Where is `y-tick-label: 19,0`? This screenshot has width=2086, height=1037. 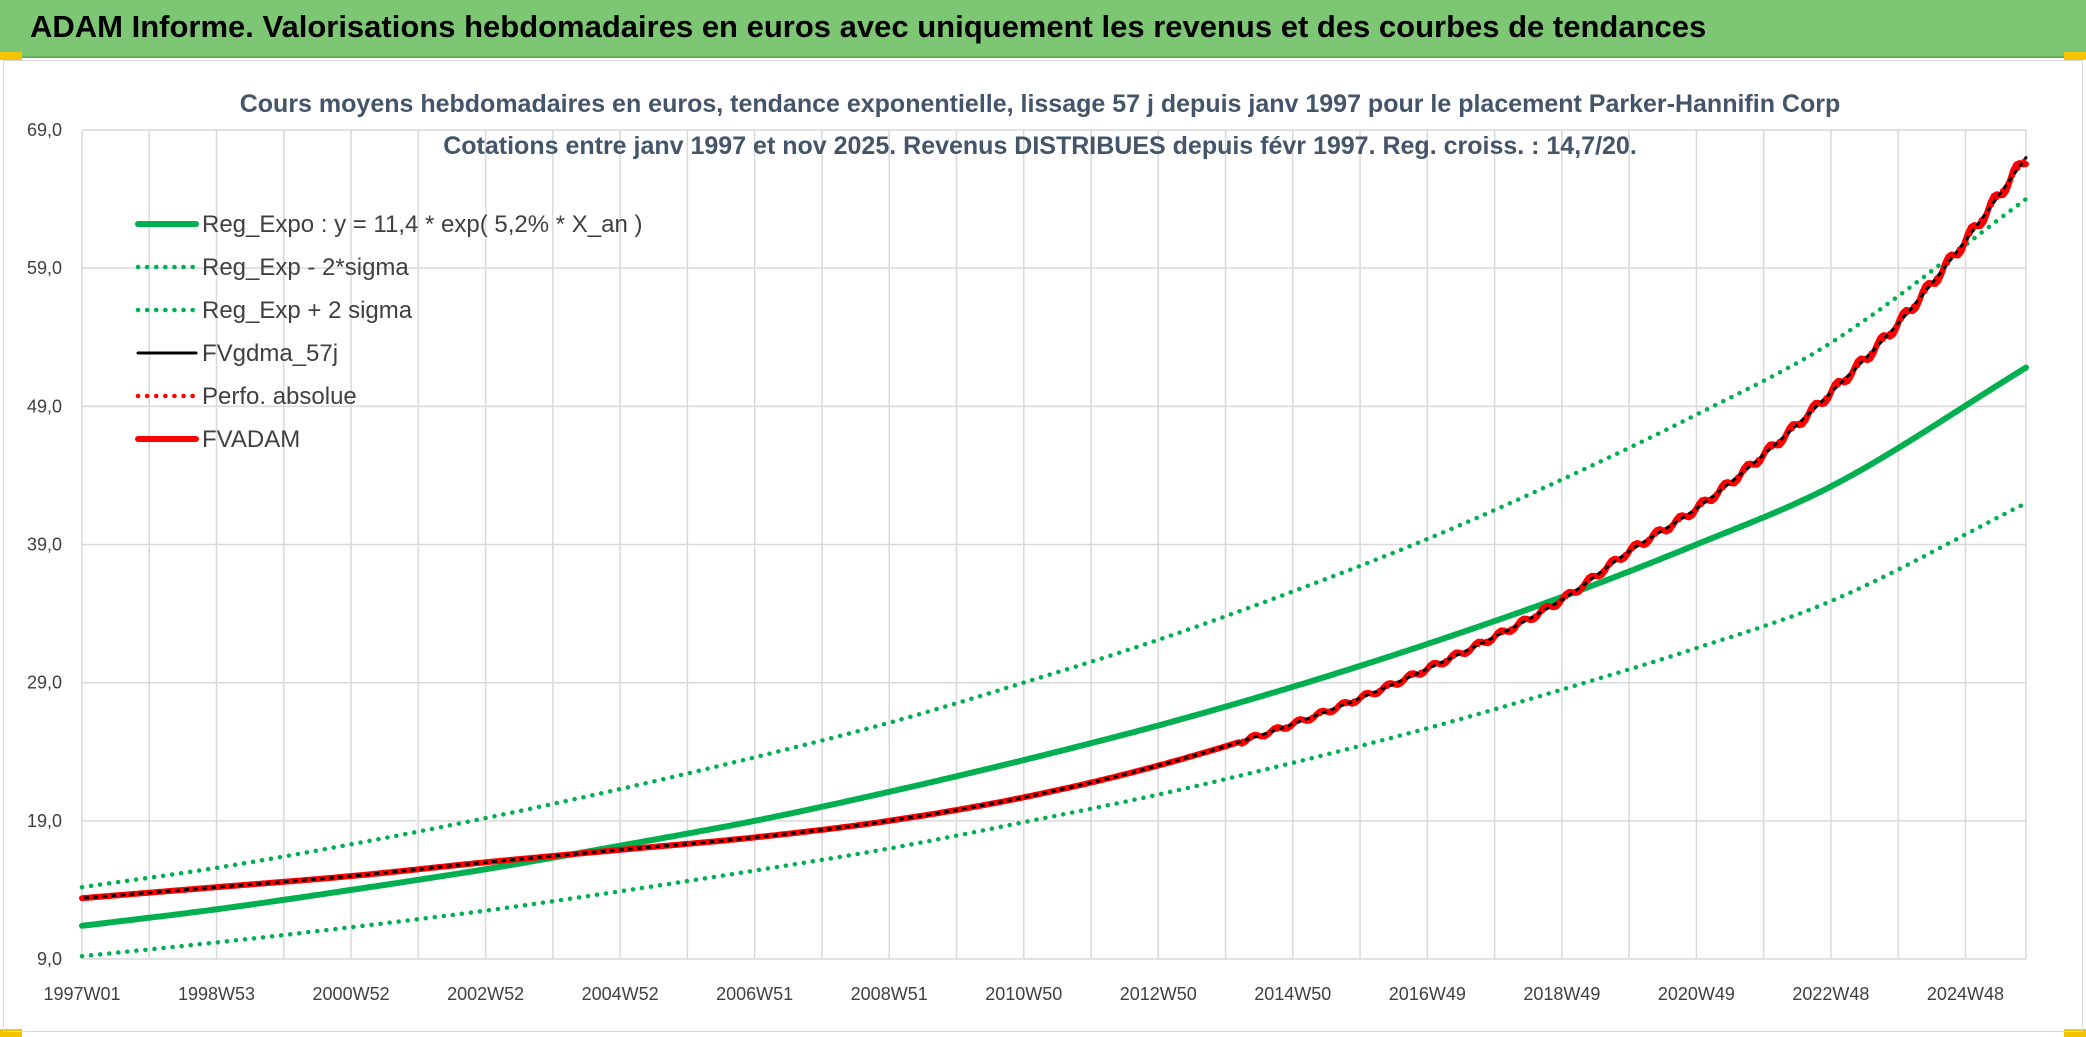 y-tick-label: 19,0 is located at coordinates (44, 821).